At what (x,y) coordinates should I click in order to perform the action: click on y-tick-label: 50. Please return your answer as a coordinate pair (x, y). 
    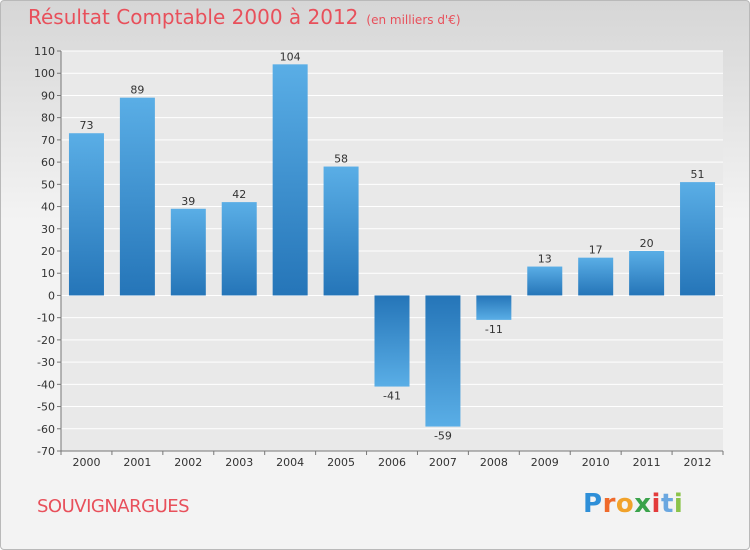
    Looking at the image, I should click on (48, 184).